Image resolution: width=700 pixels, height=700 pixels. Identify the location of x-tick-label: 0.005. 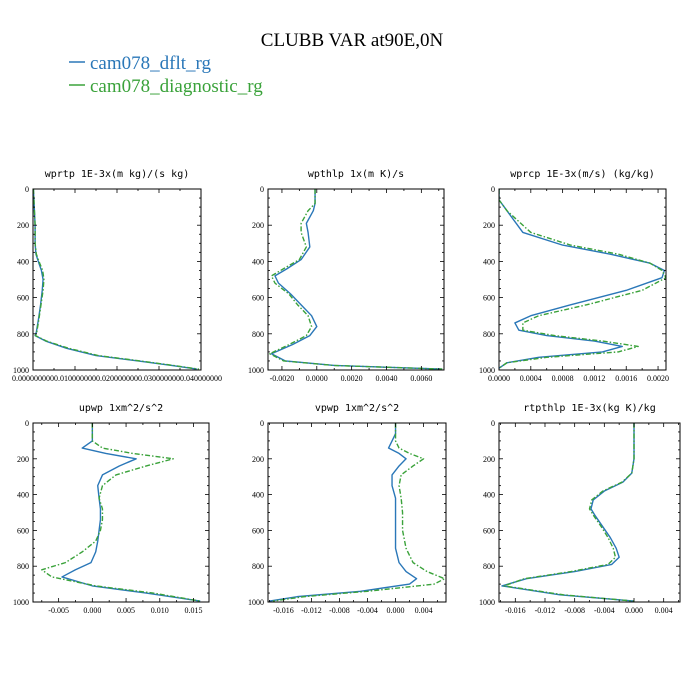
(126, 610).